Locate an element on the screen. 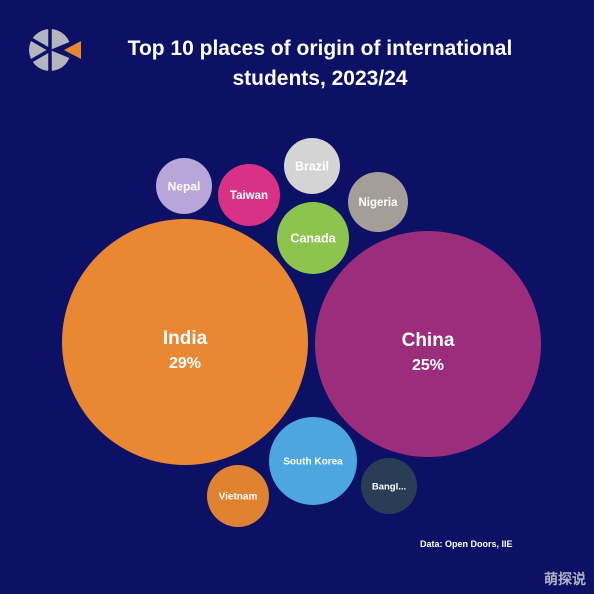  bubble-label-canada: Canada is located at coordinates (313, 239).